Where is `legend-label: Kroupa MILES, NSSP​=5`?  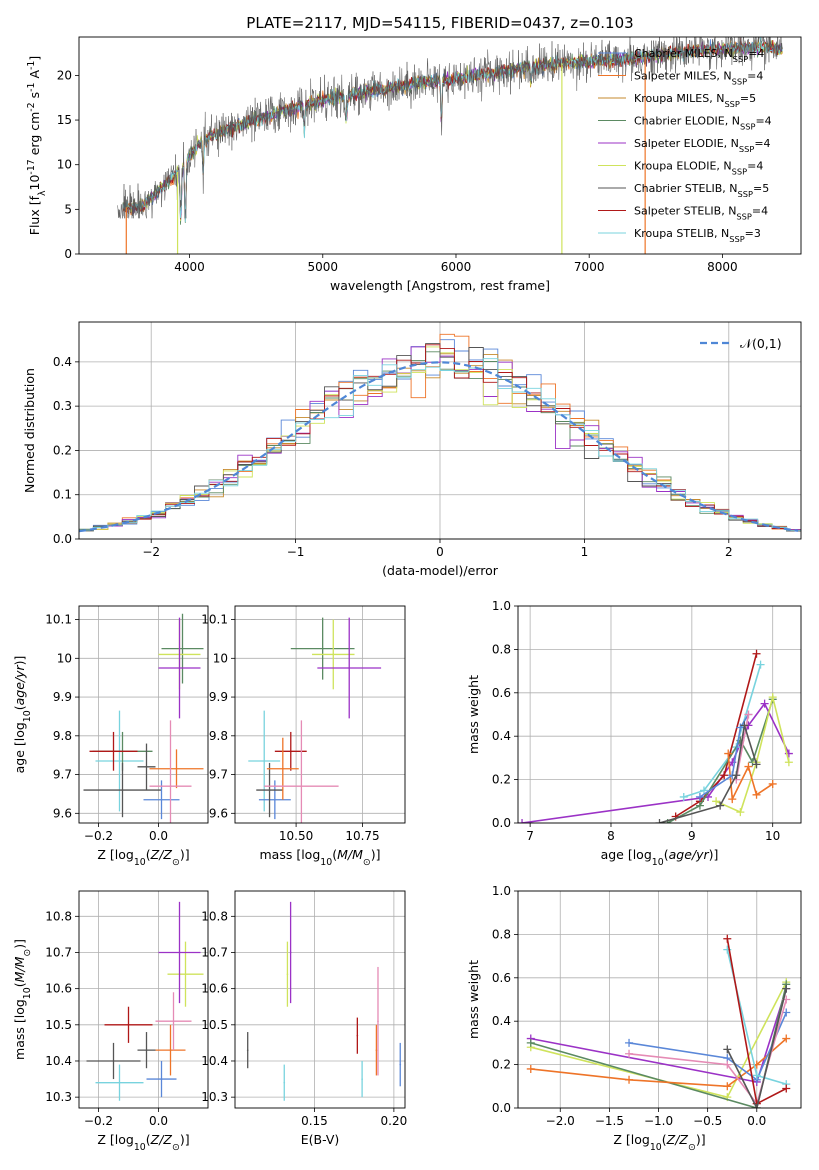 legend-label: Kroupa MILES, NSSP​=5 is located at coordinates (695, 100).